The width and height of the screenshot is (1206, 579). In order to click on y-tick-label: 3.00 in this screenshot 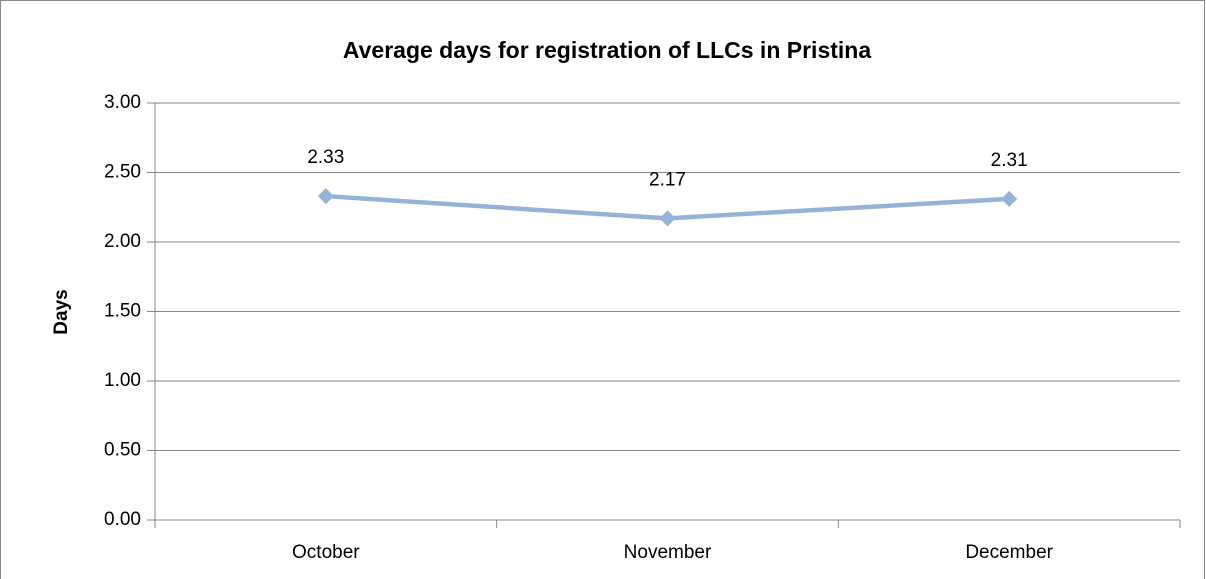, I will do `click(122, 102)`.